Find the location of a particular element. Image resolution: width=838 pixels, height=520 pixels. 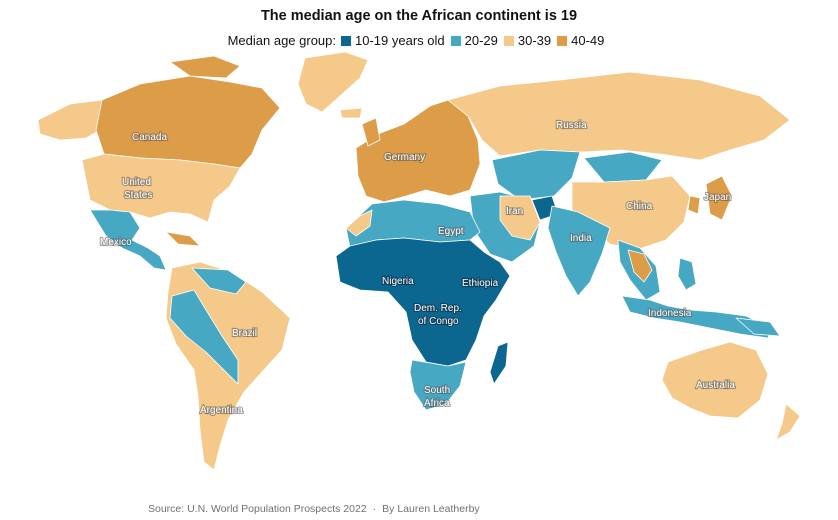

label-australia: Australia is located at coordinates (715, 385).